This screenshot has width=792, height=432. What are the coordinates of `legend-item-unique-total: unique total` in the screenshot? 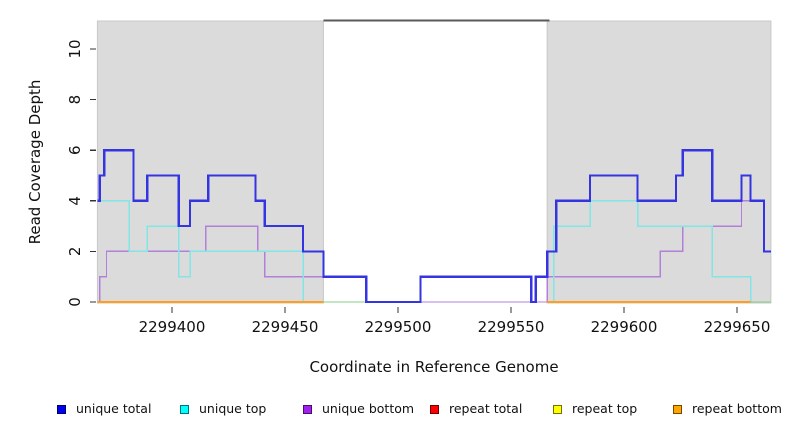 It's located at (104, 408).